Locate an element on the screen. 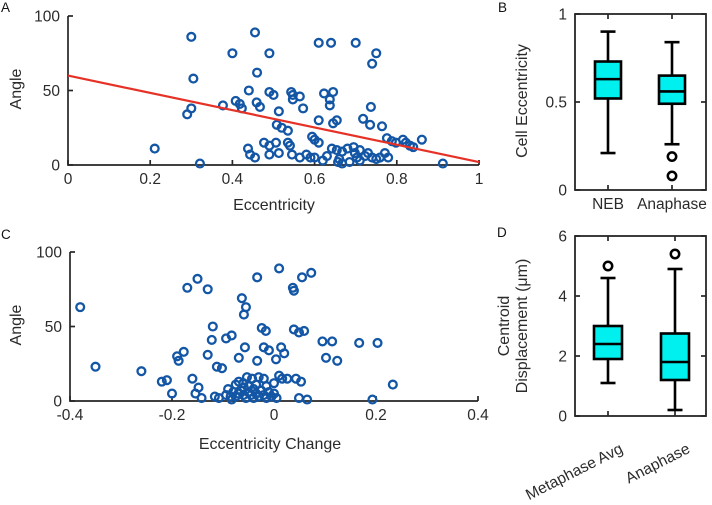 The image size is (712, 505). x-tick-label: 1 is located at coordinates (479, 179).